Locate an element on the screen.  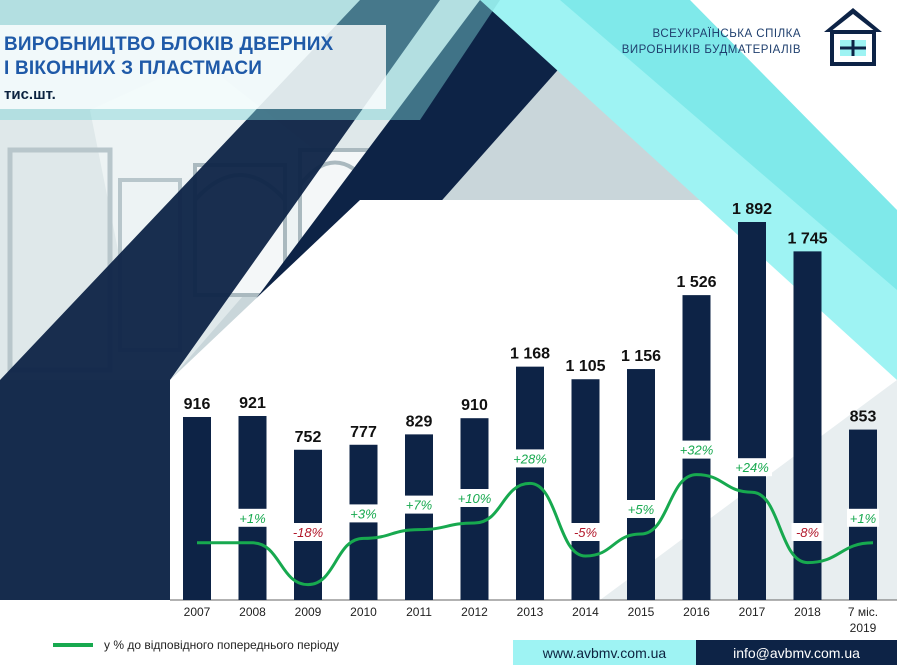
bar-value-label-7: 1 105 is located at coordinates (585, 366).